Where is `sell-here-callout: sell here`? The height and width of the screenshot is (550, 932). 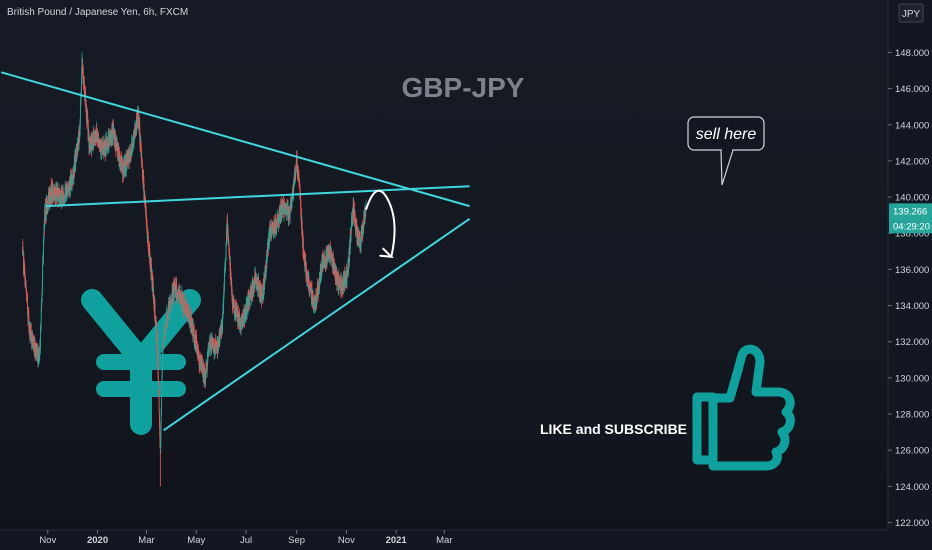 sell-here-callout: sell here is located at coordinates (726, 151).